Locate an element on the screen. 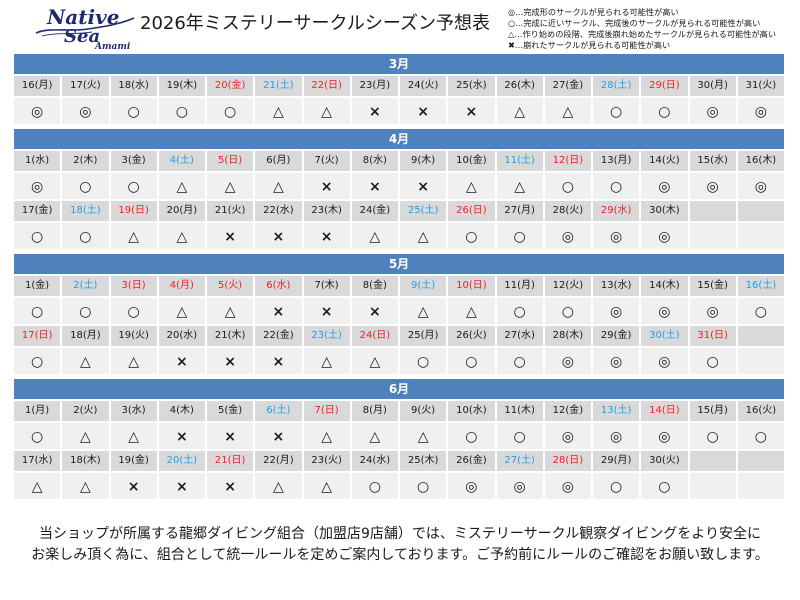 This screenshot has height=600, width=800. date-cell: 31(火) is located at coordinates (760, 86).